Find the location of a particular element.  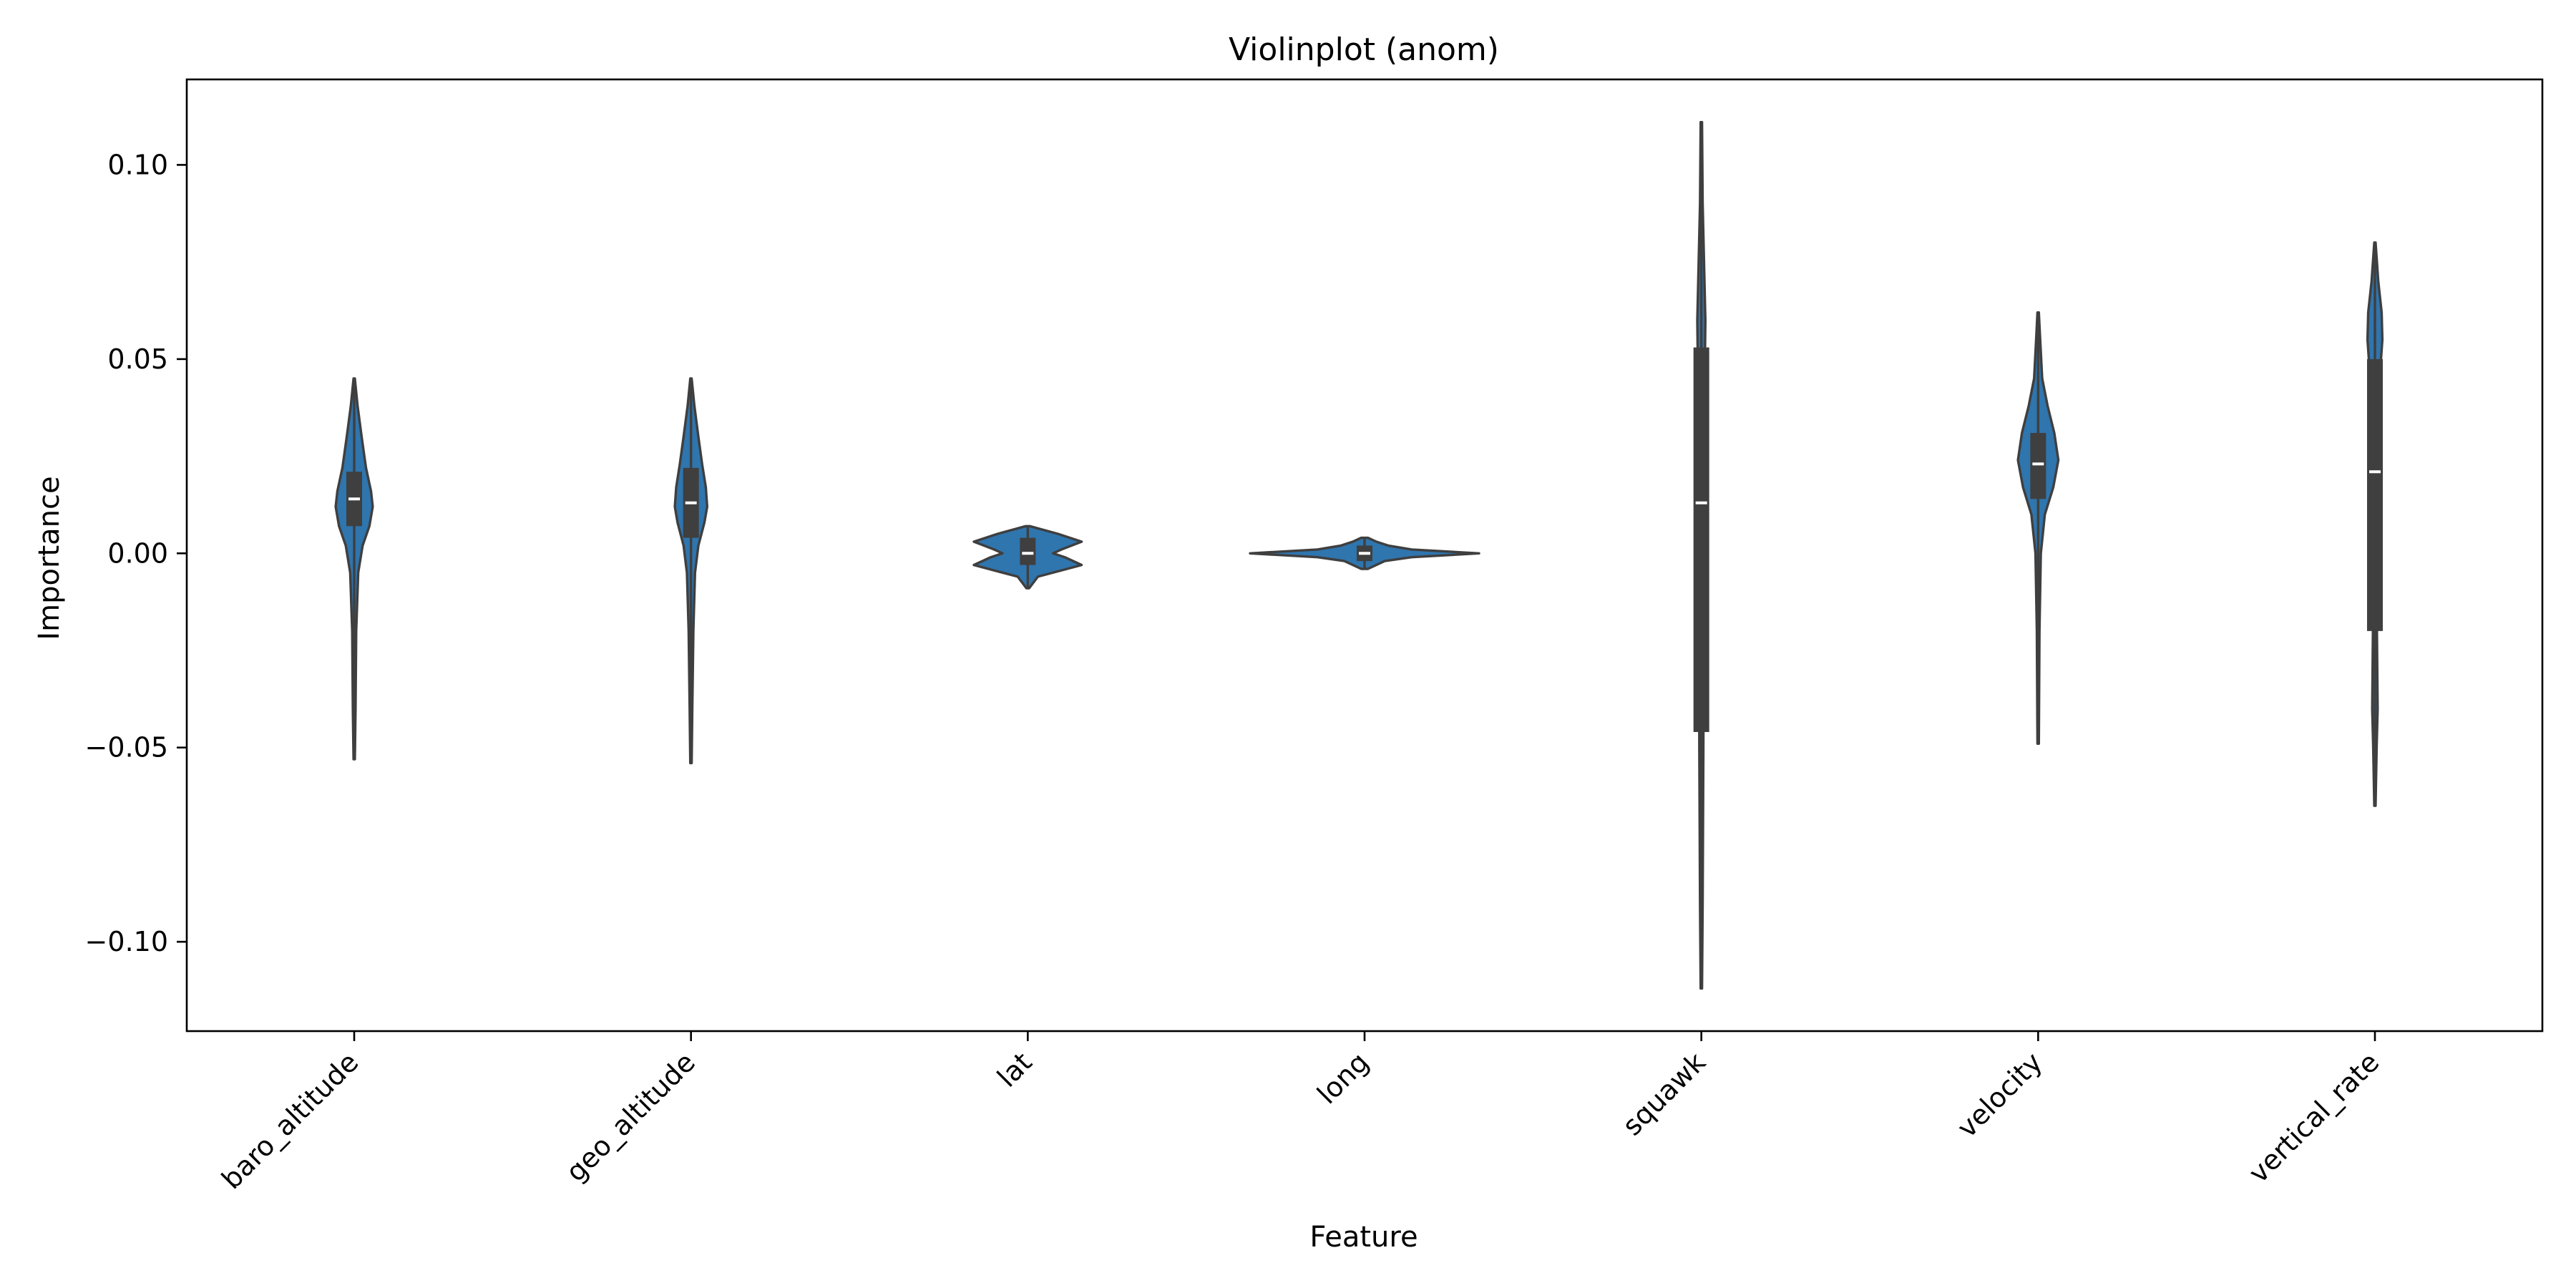

x-tick-label: velocity is located at coordinates (2000, 1094).